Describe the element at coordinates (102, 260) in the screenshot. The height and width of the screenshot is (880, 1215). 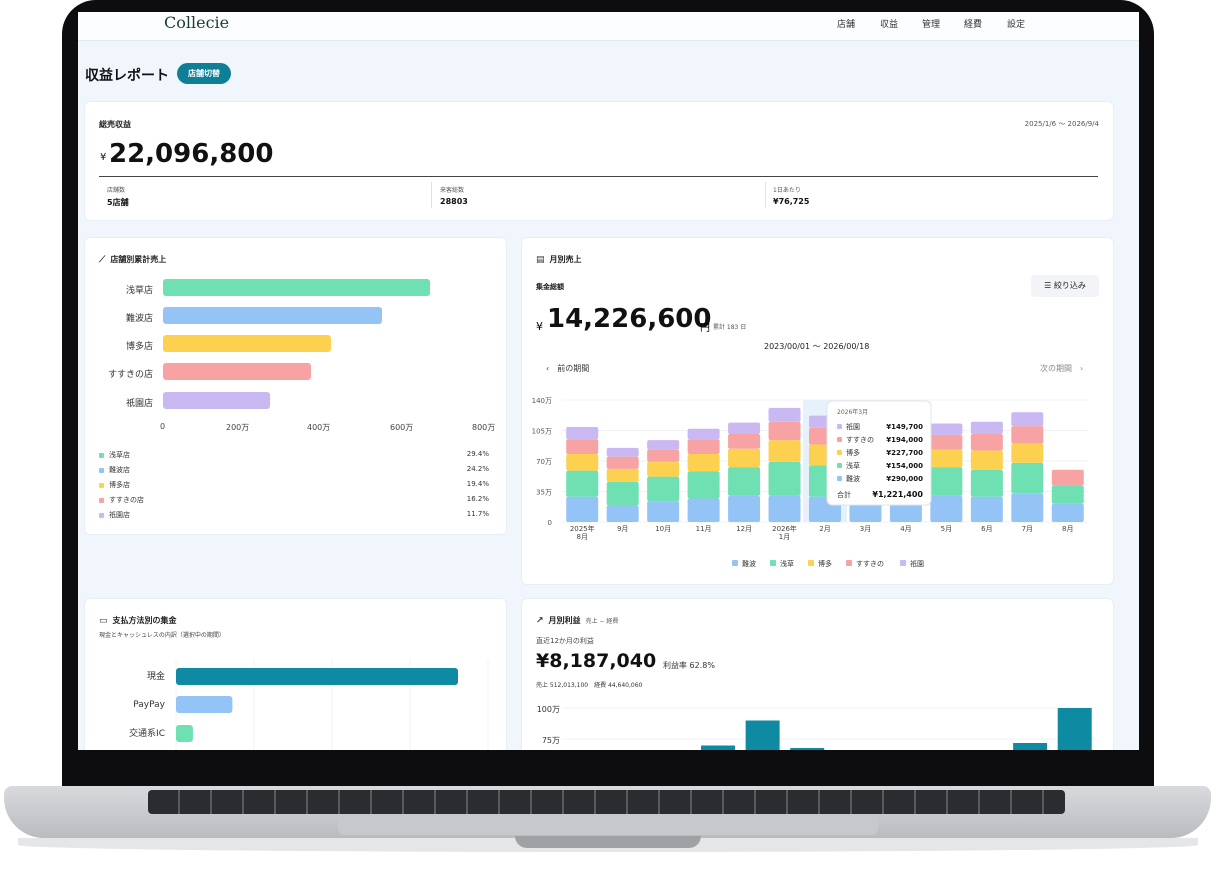
I see `line-chart-icon: ⟋` at that location.